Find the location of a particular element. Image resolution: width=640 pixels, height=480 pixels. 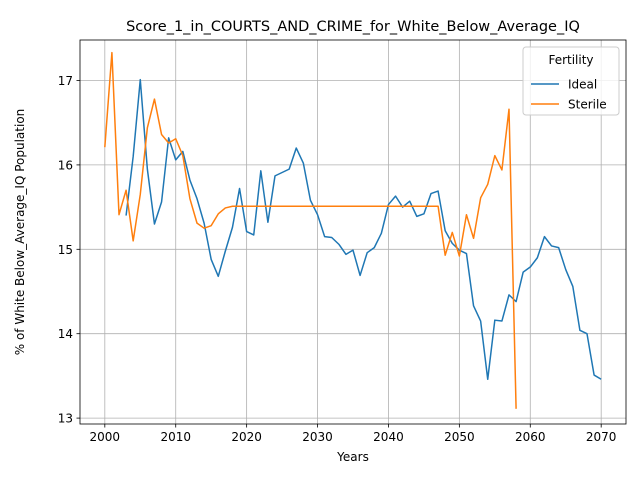

x-tick-label: 2070 is located at coordinates (601, 437).